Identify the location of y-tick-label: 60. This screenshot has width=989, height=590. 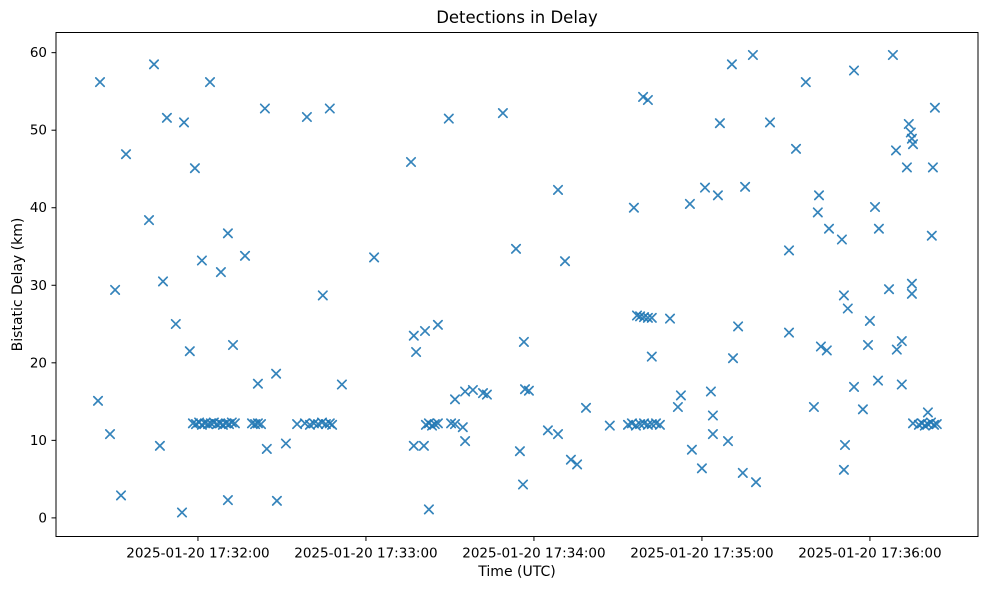
(38, 53).